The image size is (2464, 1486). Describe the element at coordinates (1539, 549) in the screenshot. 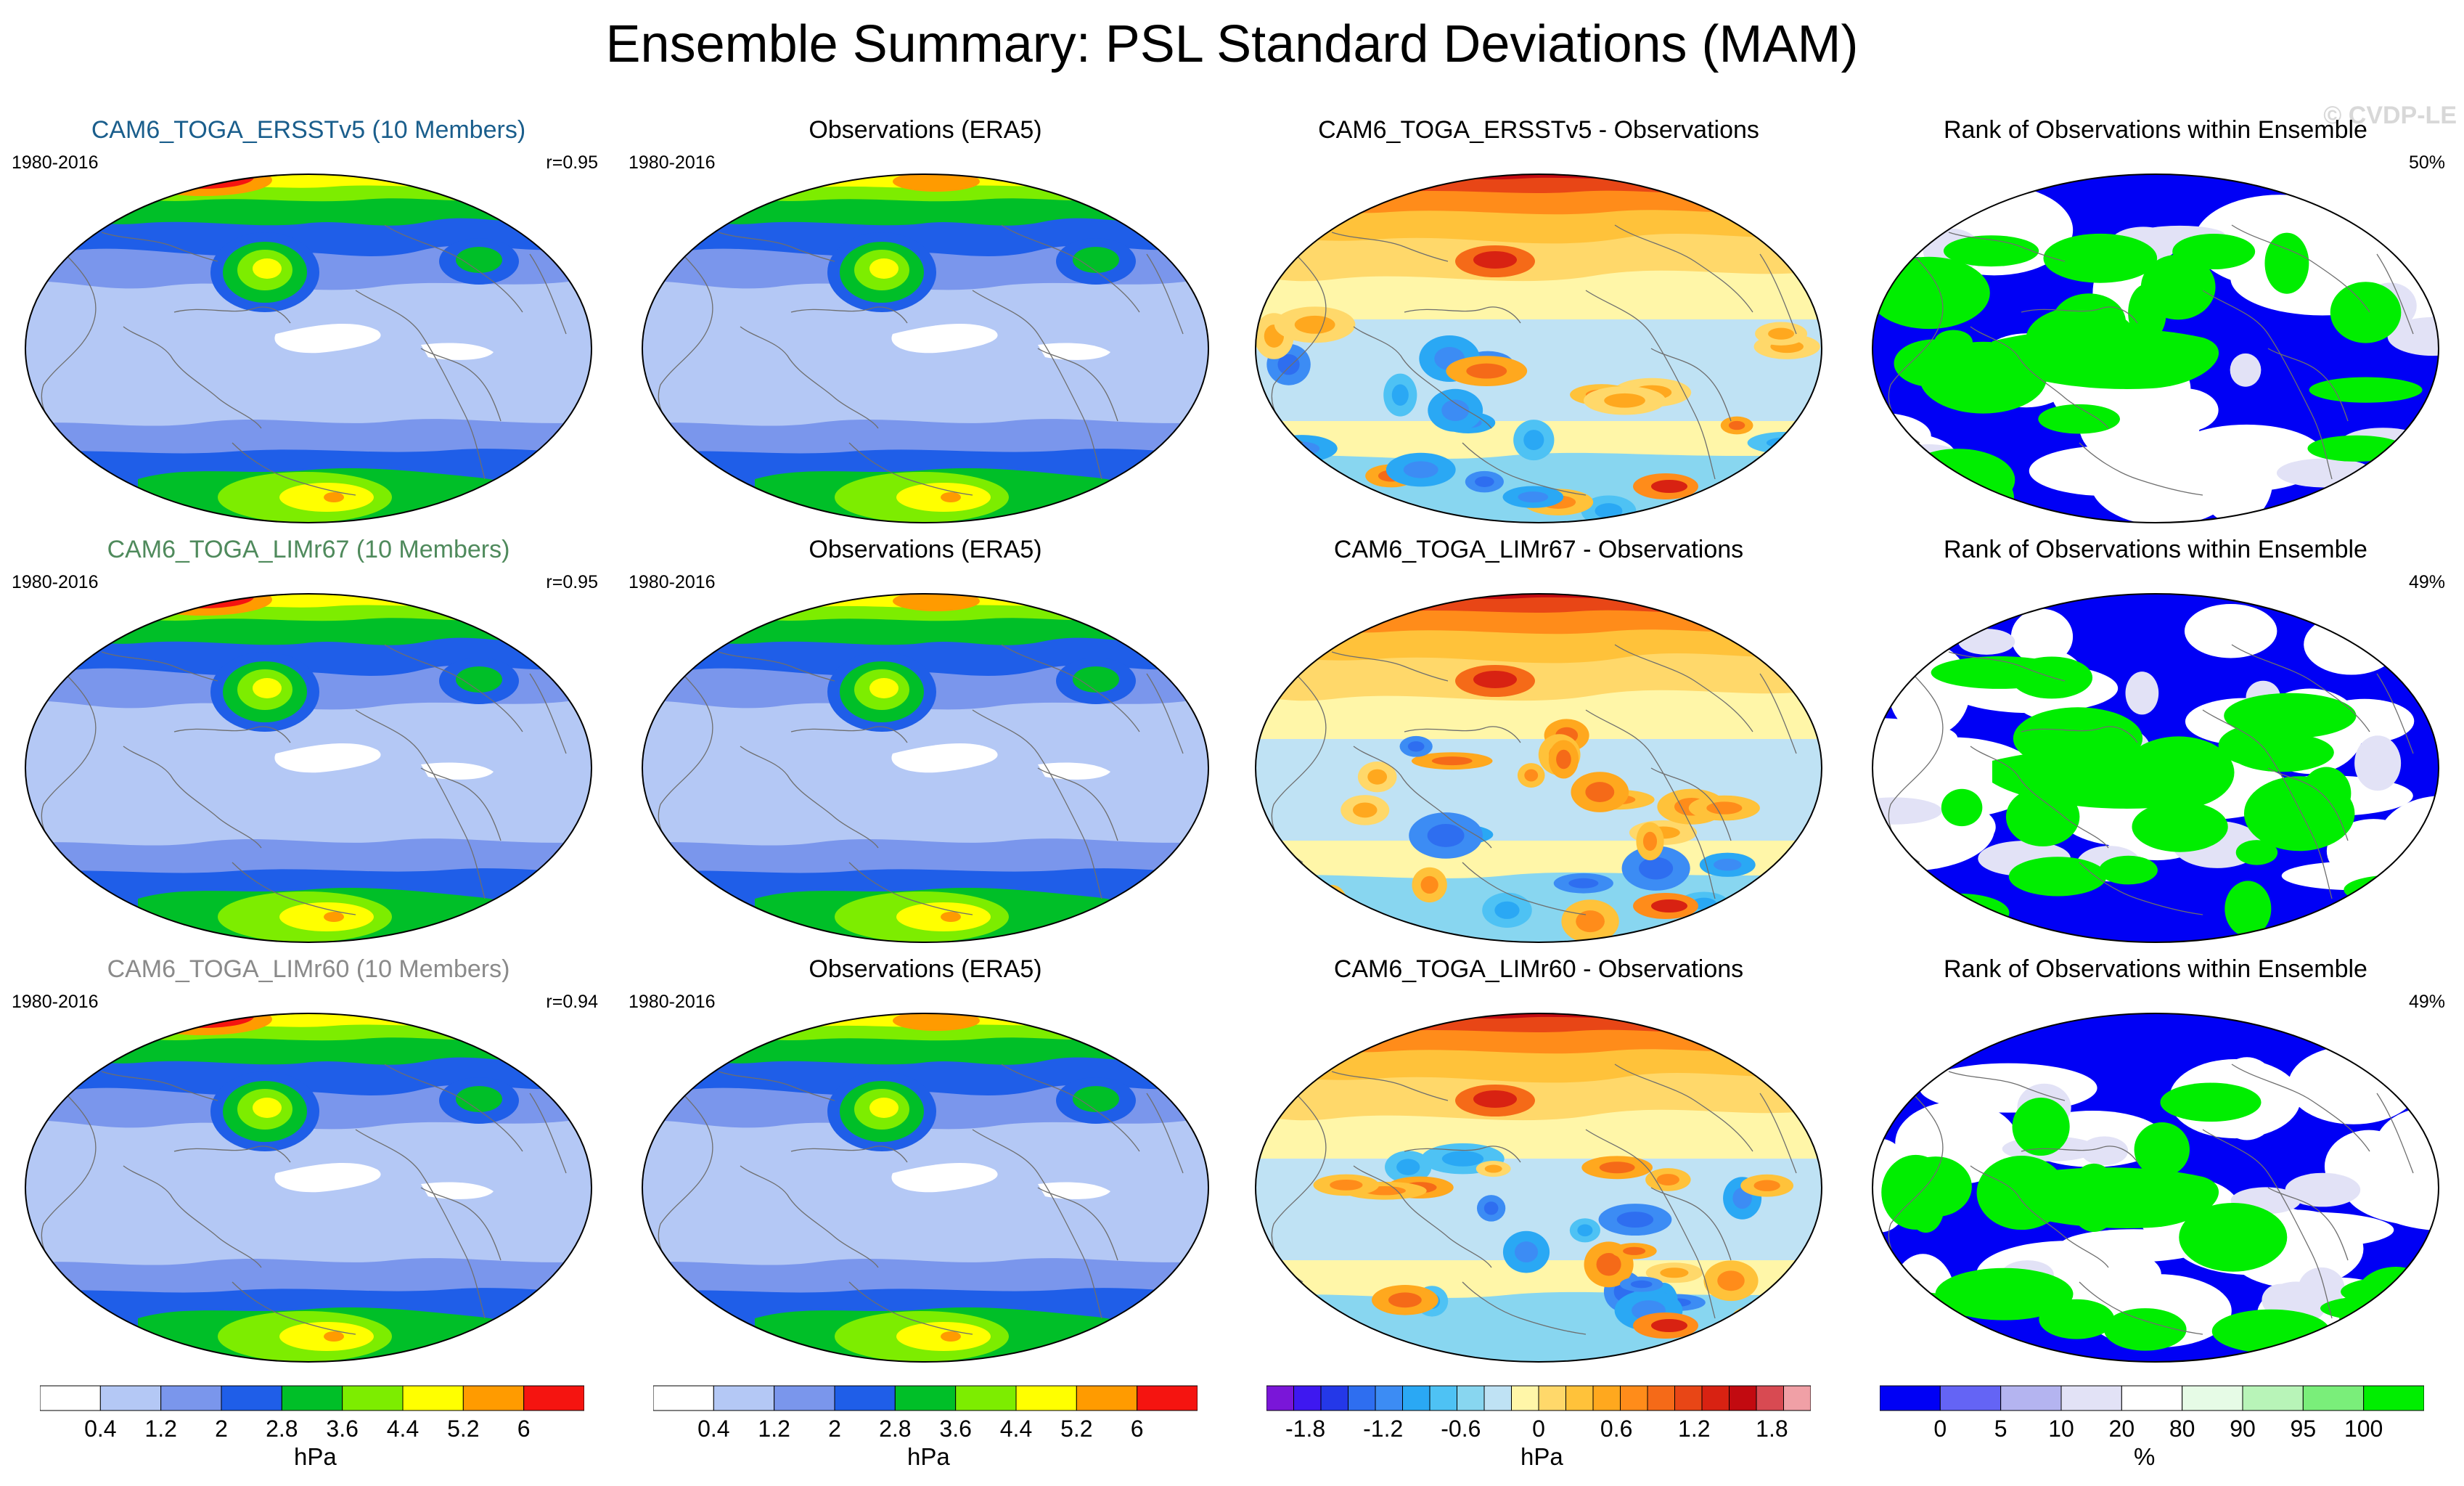

I see `panel-title: CAM6_TOGA_LIMr67 - Observations` at that location.